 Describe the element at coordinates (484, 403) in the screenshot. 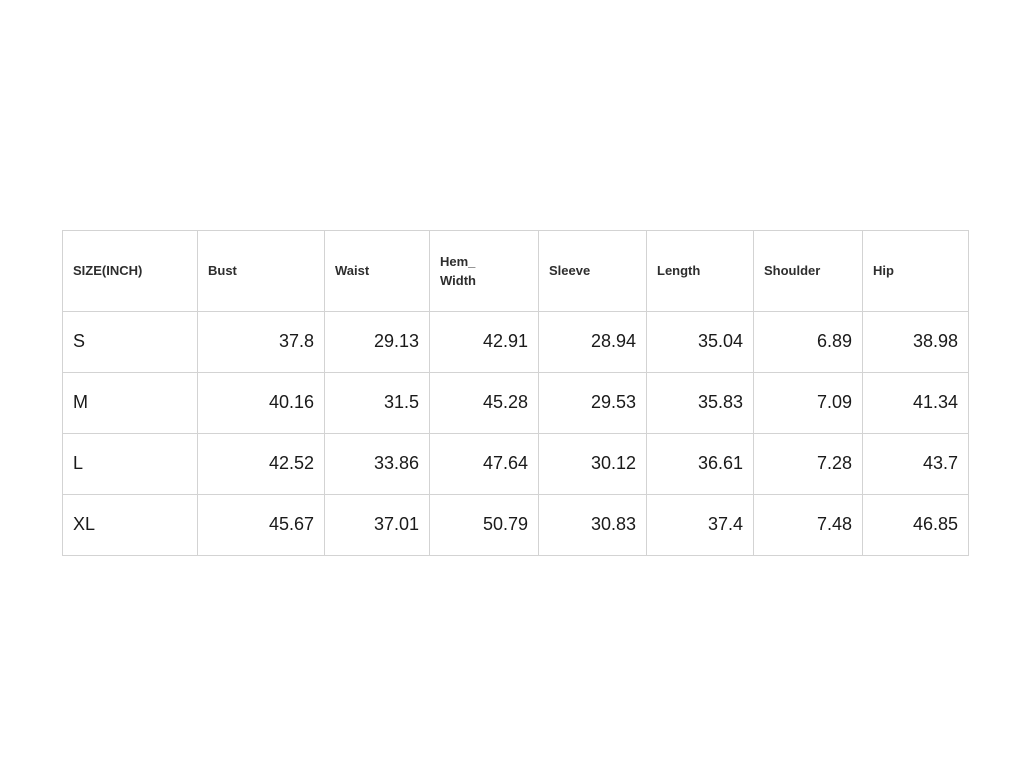

I see `value-cell: 45.28` at that location.